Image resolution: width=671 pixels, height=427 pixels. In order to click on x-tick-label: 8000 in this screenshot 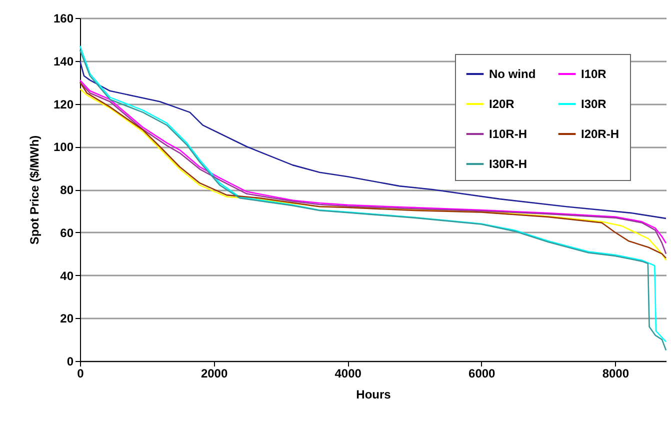, I will do `click(616, 373)`.